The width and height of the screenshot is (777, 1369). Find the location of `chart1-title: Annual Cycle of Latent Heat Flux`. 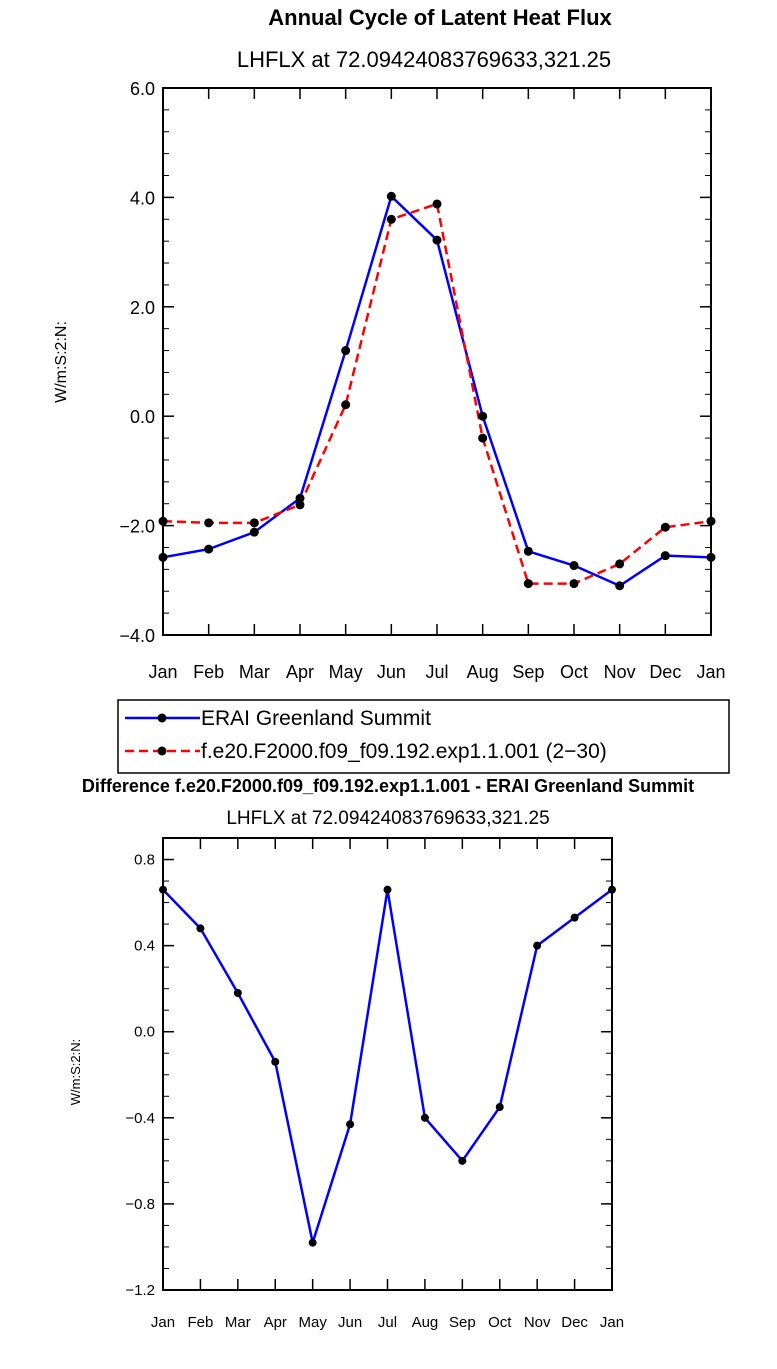

chart1-title: Annual Cycle of Latent Heat Flux is located at coordinates (440, 17).